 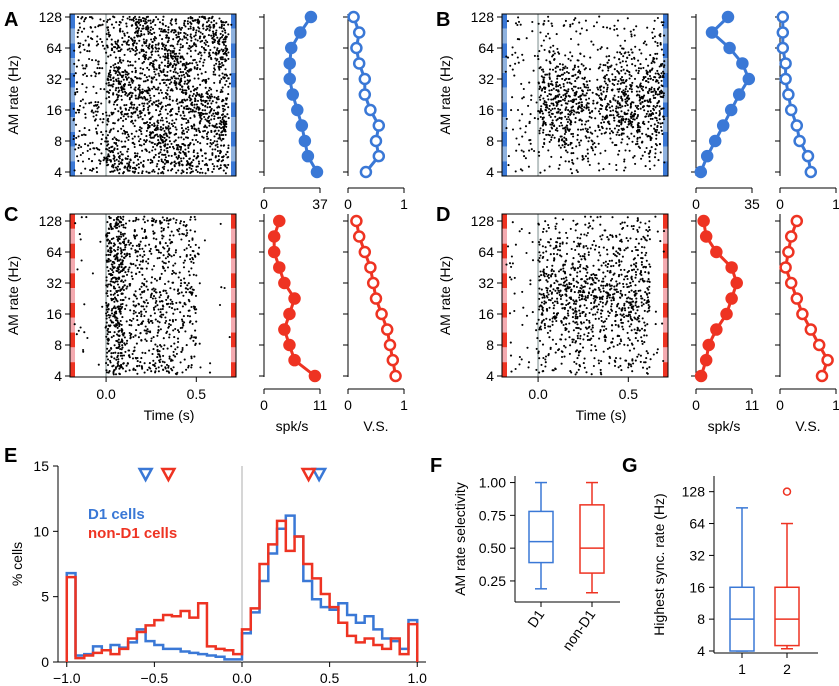 What do you see at coordinates (292, 426) in the screenshot?
I see `x-axis-label: spk/s` at bounding box center [292, 426].